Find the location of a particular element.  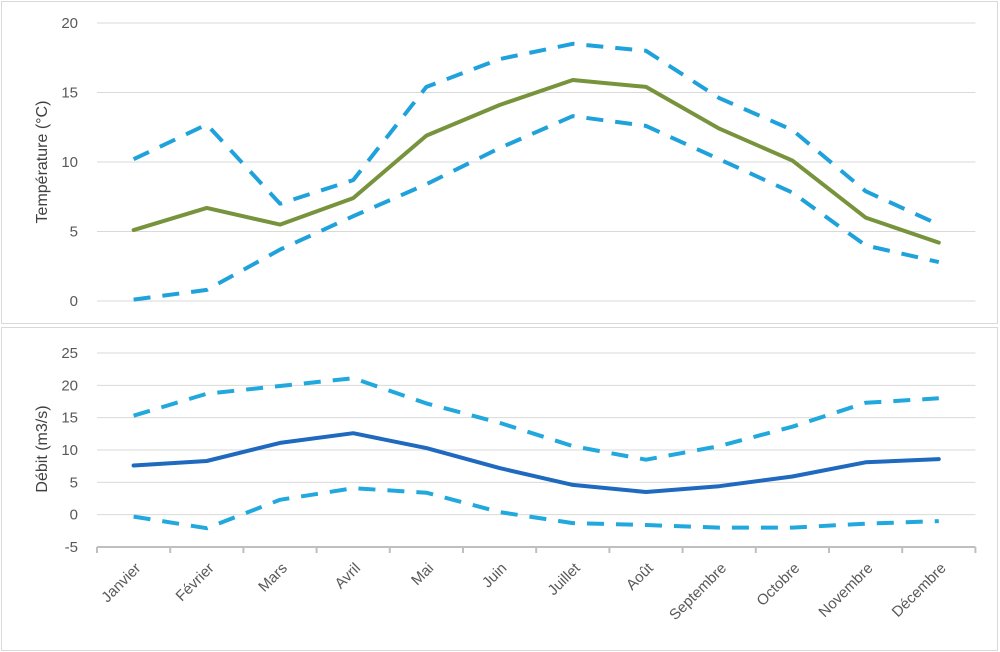

flow-y-tick-label: 20 is located at coordinates (69, 385).